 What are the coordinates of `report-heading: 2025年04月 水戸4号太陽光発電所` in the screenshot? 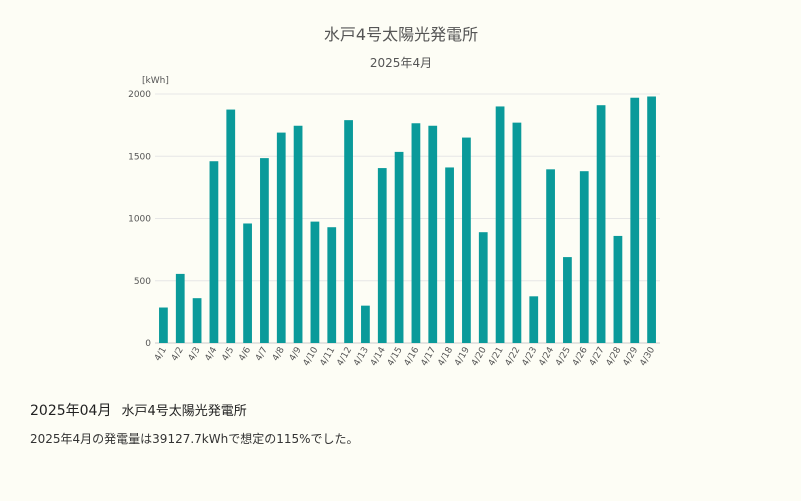 It's located at (138, 410).